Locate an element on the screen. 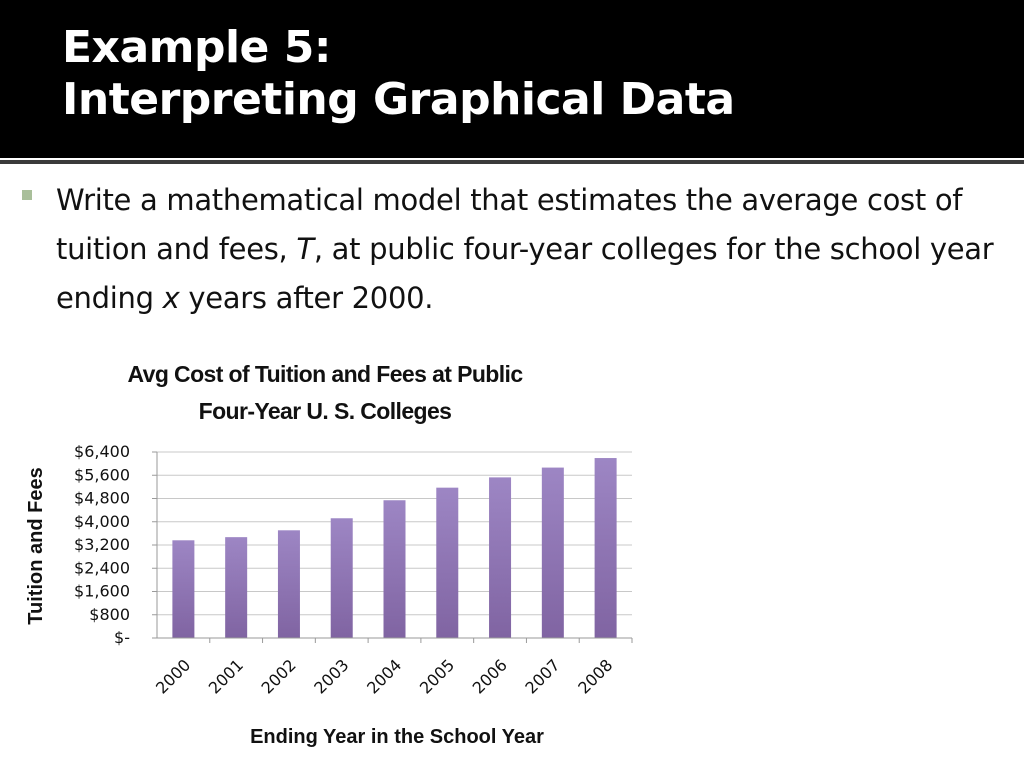 This screenshot has width=1024, height=768. bullet-text-part3: years after 2000. is located at coordinates (306, 298).